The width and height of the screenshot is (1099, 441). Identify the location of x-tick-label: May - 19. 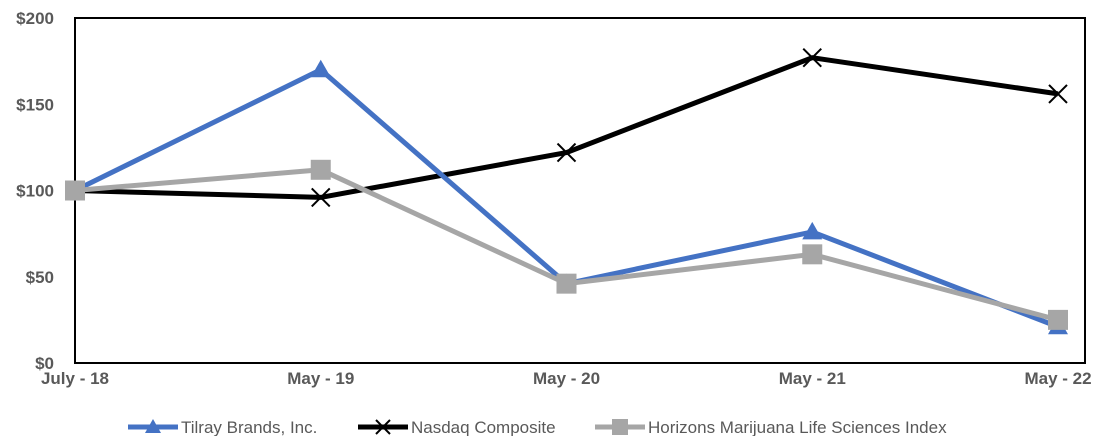
(320, 378).